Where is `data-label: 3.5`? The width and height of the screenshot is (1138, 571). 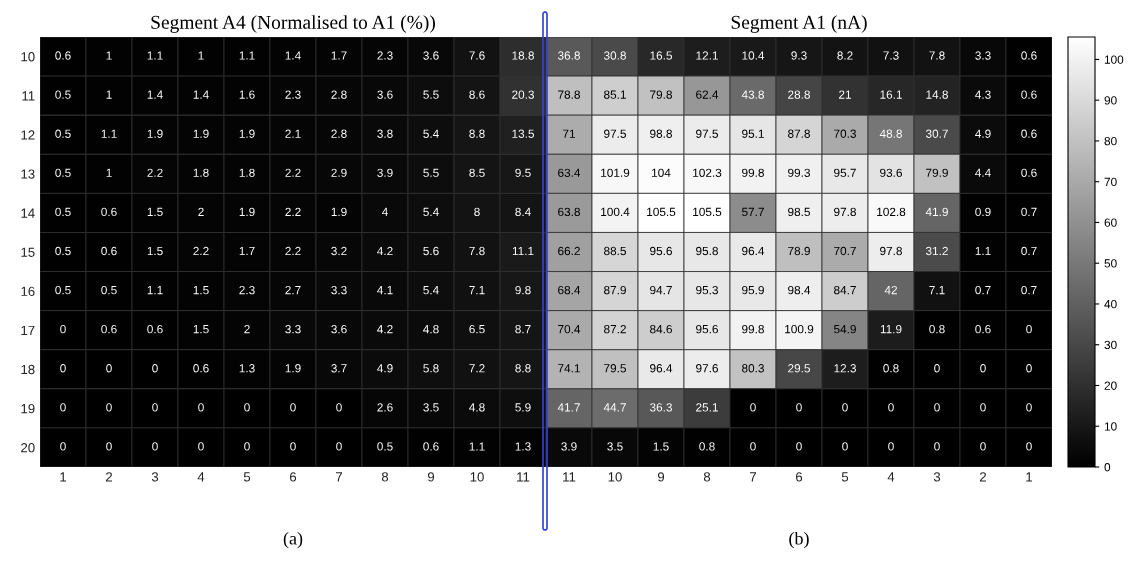 data-label: 3.5 is located at coordinates (615, 446).